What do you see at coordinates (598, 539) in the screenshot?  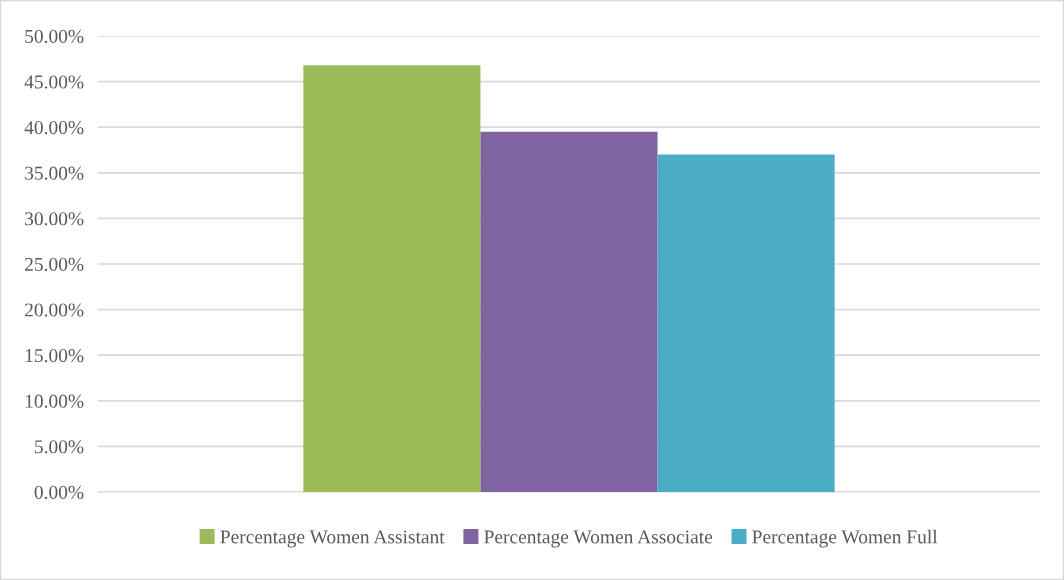 I see `legend-label: Percentage Women Associate` at bounding box center [598, 539].